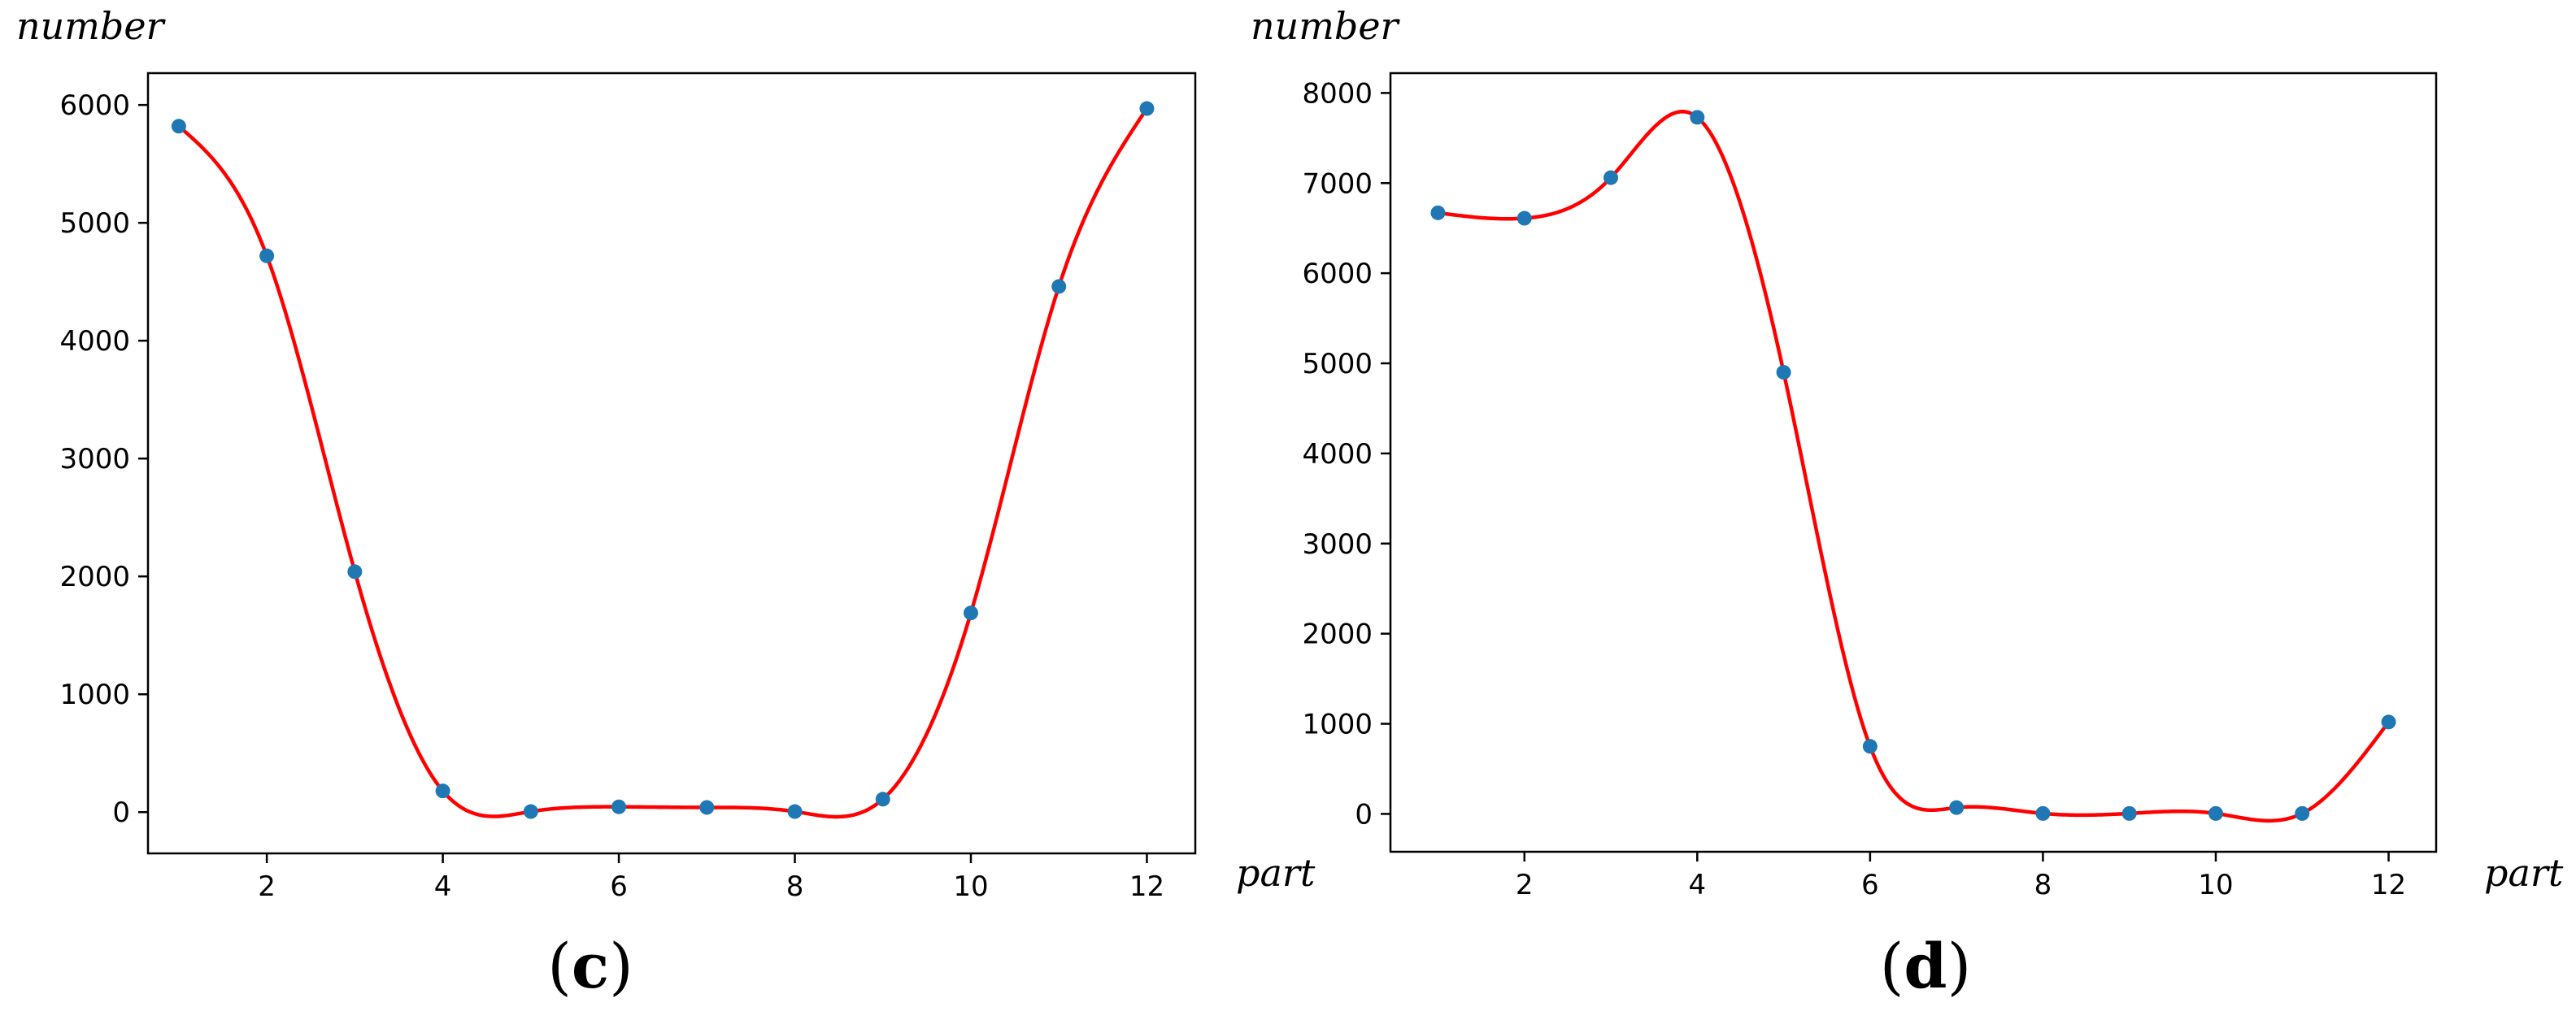 The width and height of the screenshot is (2576, 1020). I want to click on y-axis: 0 1000 2000 3000 4000 5000 6000, so click(104, 459).